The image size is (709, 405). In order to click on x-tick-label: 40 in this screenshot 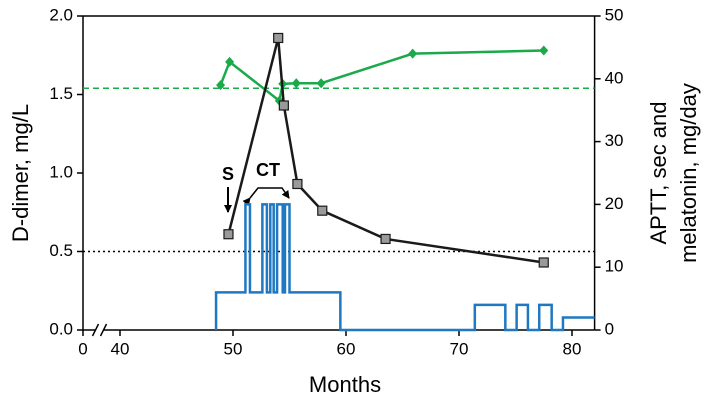, I will do `click(120, 348)`.